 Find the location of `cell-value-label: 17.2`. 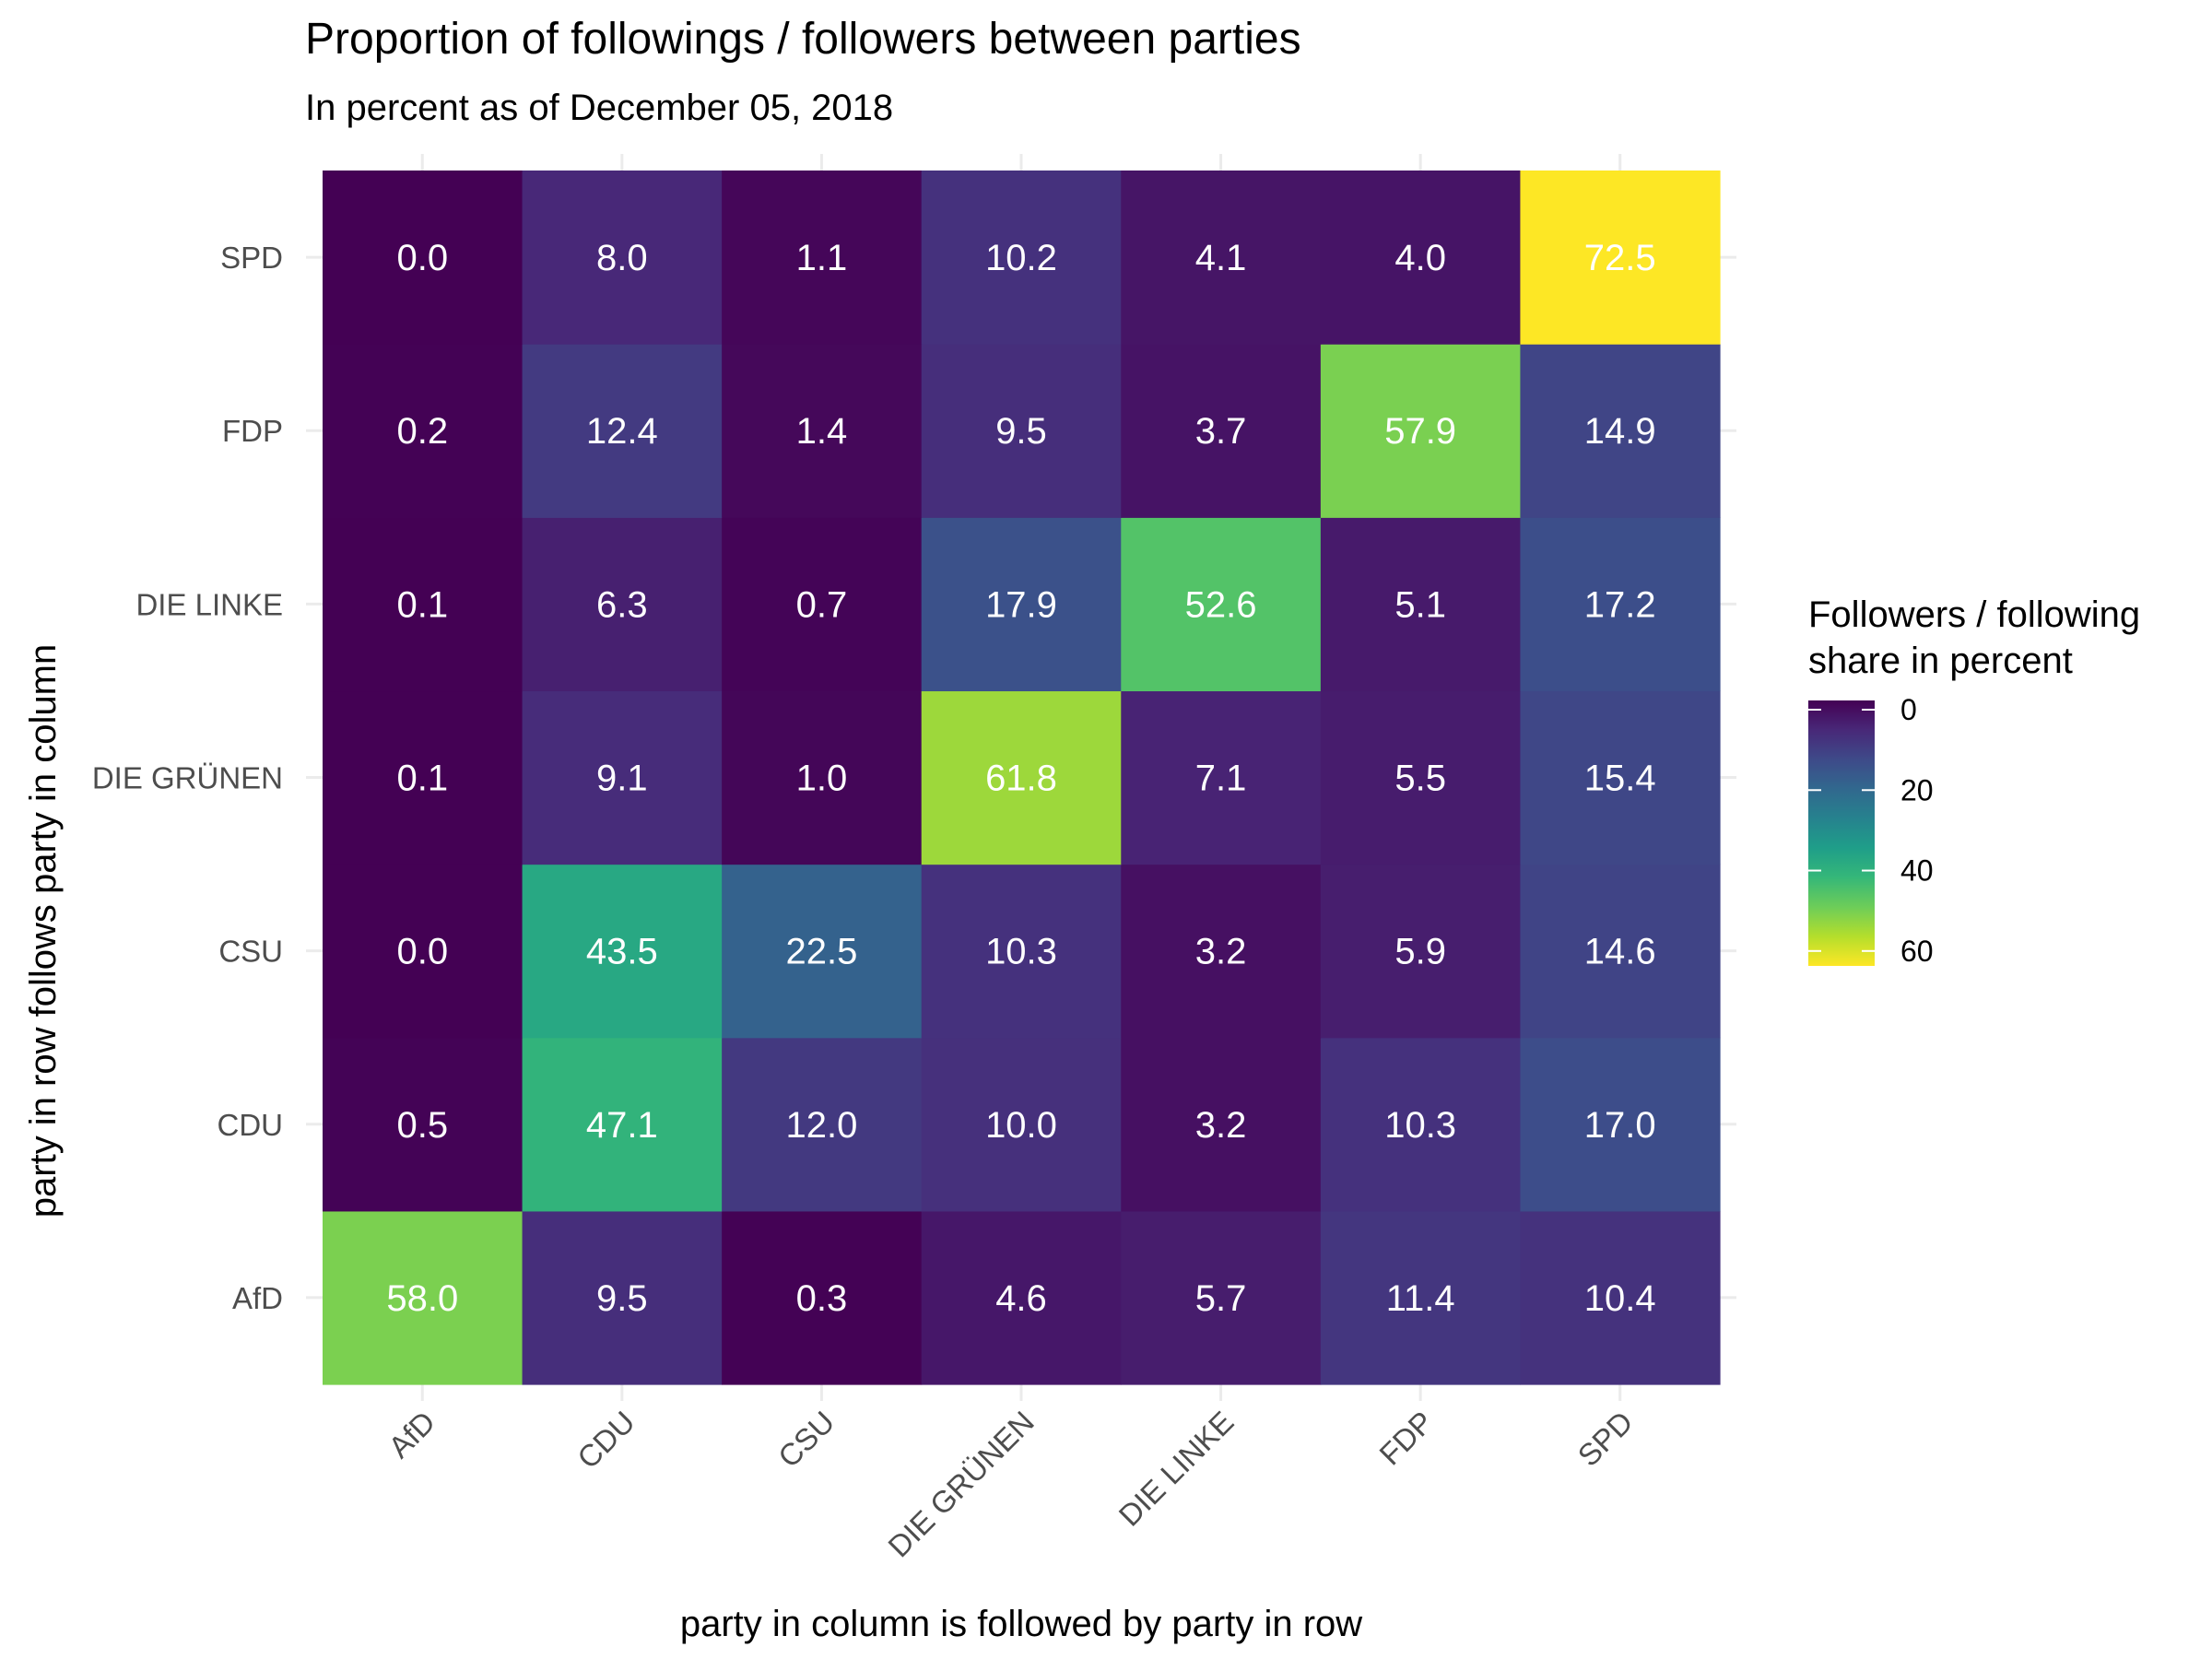

cell-value-label: 17.2 is located at coordinates (1620, 604).